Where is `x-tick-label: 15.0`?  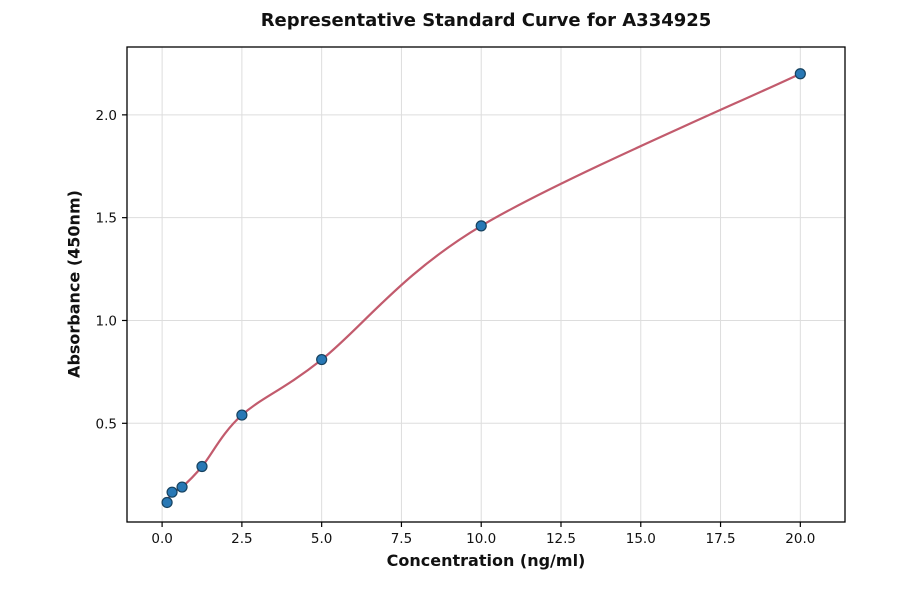 x-tick-label: 15.0 is located at coordinates (641, 539).